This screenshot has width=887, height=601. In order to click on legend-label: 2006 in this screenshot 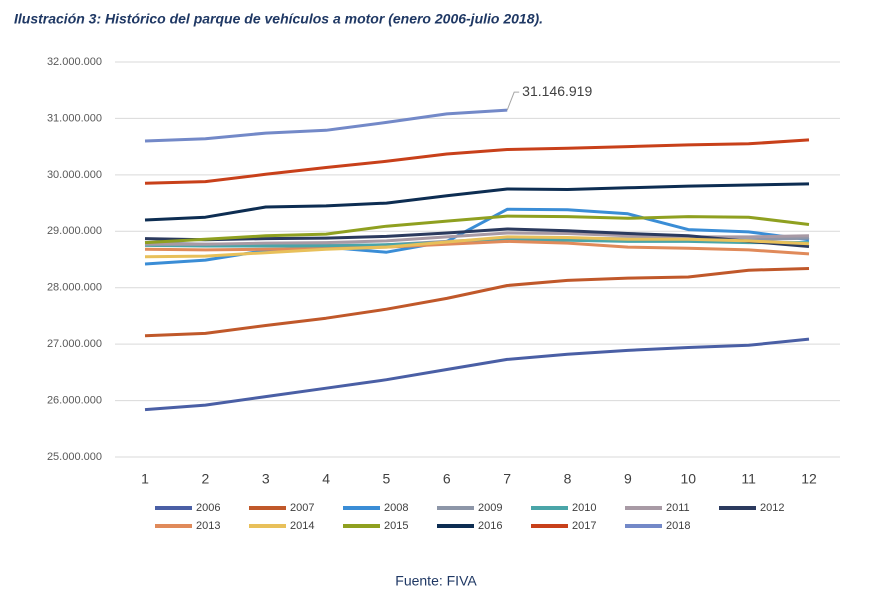, I will do `click(208, 508)`.